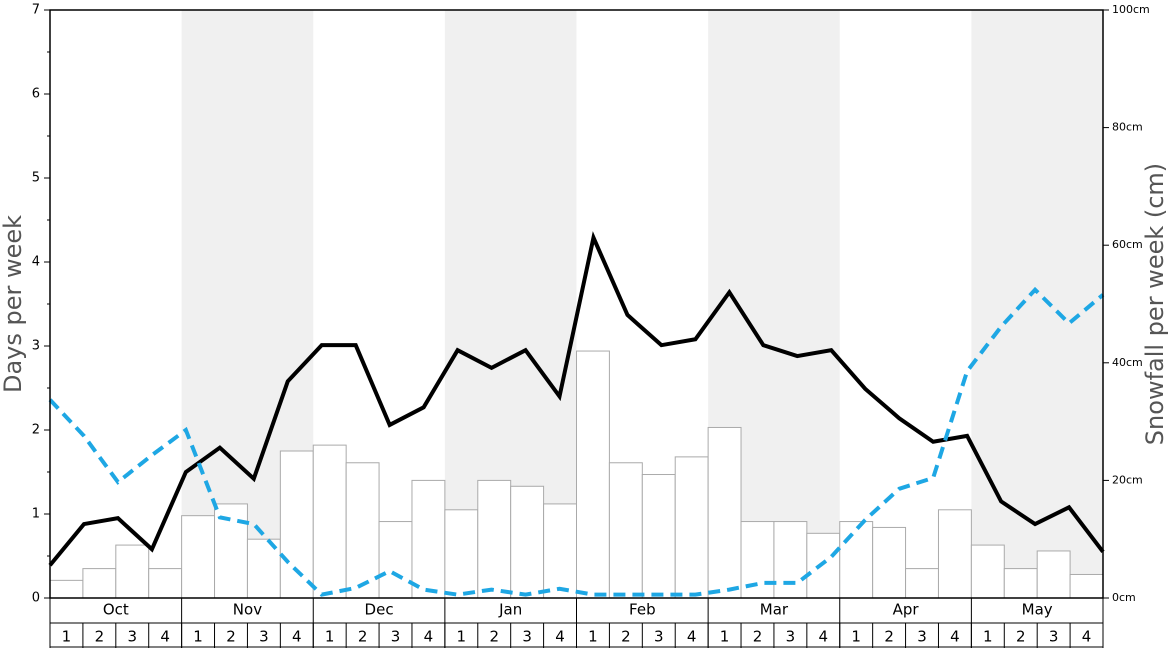 This screenshot has height=648, width=1168. I want to click on month-label: Feb, so click(642, 610).